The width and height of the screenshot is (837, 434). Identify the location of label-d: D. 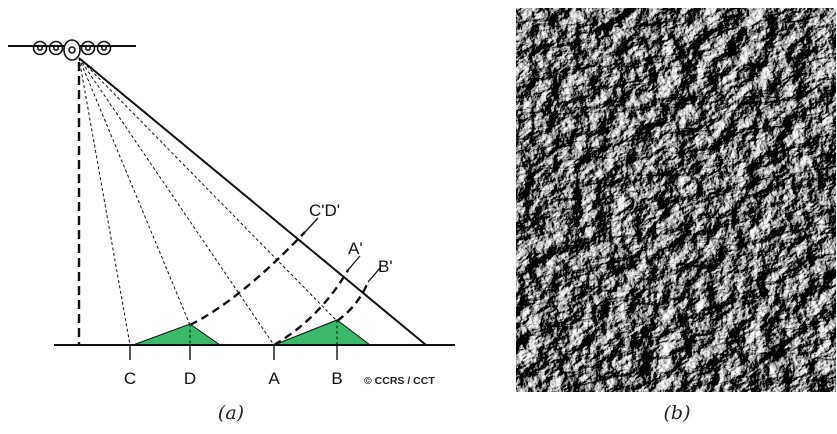
(190, 378).